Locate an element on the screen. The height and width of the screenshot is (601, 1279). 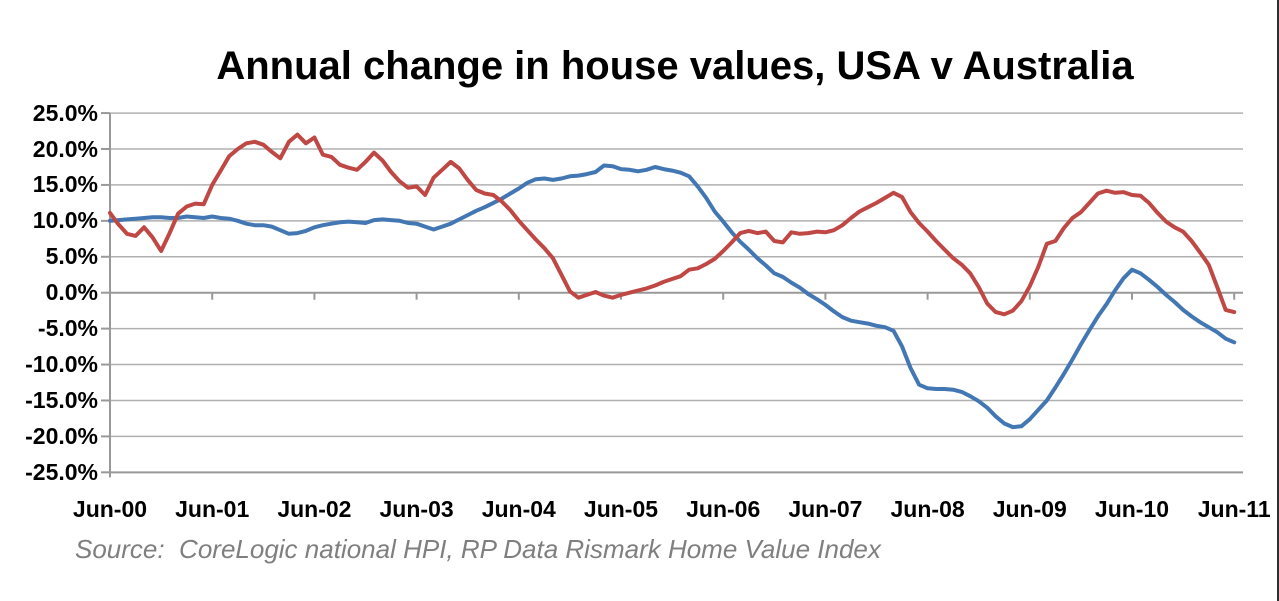
y-axis-label: -20.0% is located at coordinates (61, 435).